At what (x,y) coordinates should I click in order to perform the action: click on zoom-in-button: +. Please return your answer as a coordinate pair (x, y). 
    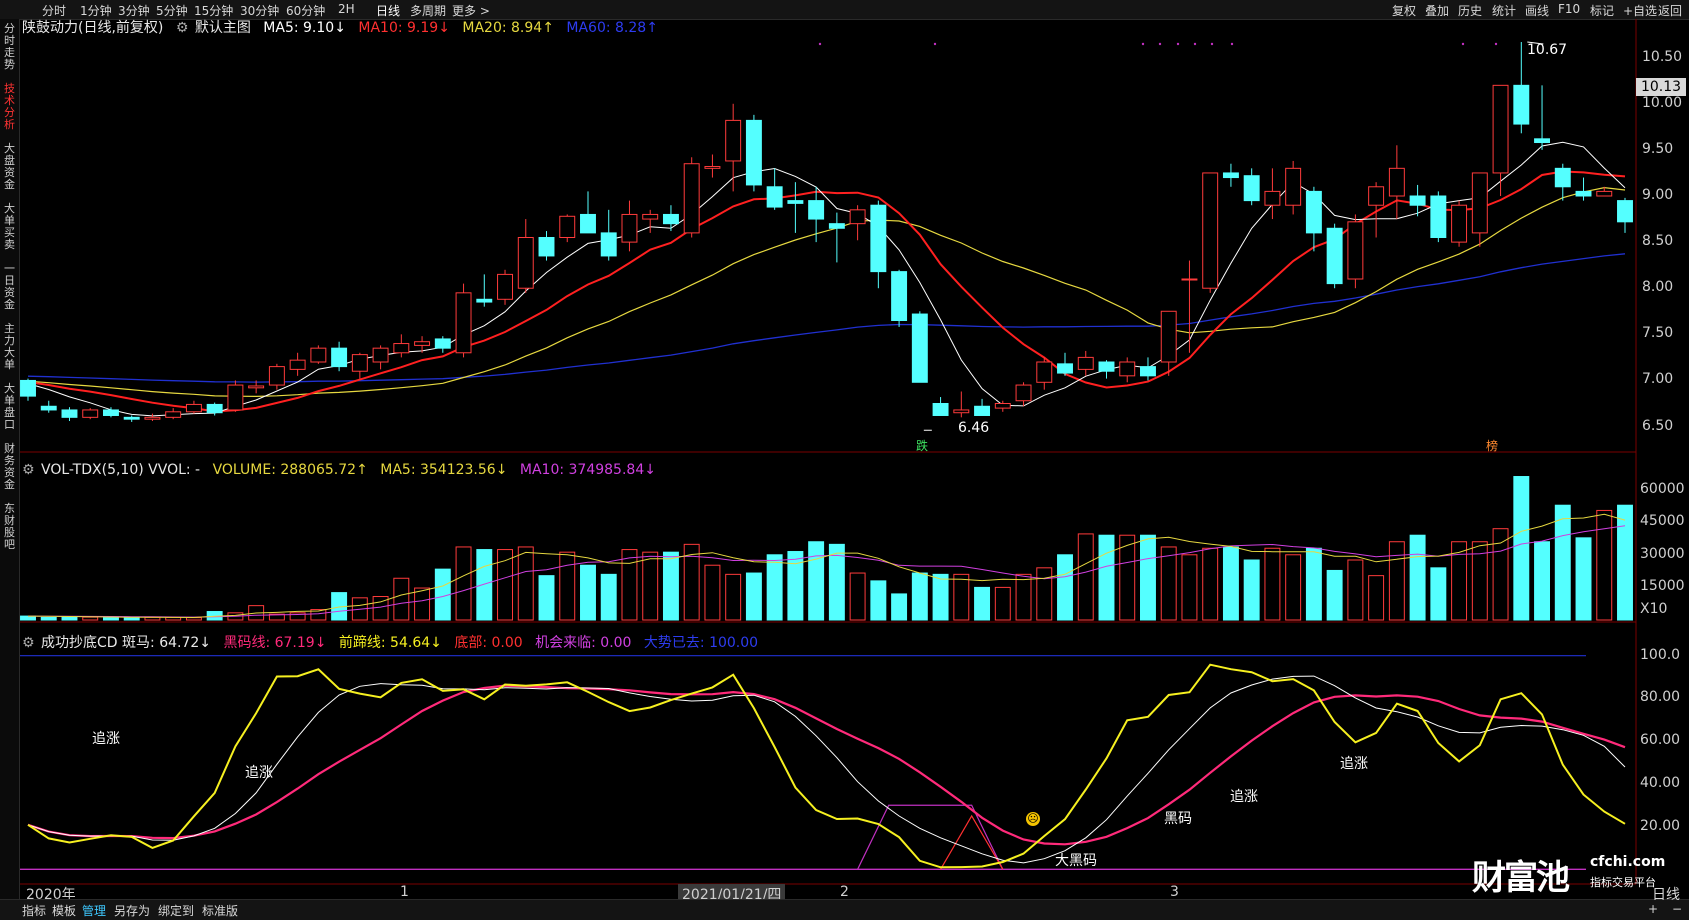
    Looking at the image, I should click on (1653, 909).